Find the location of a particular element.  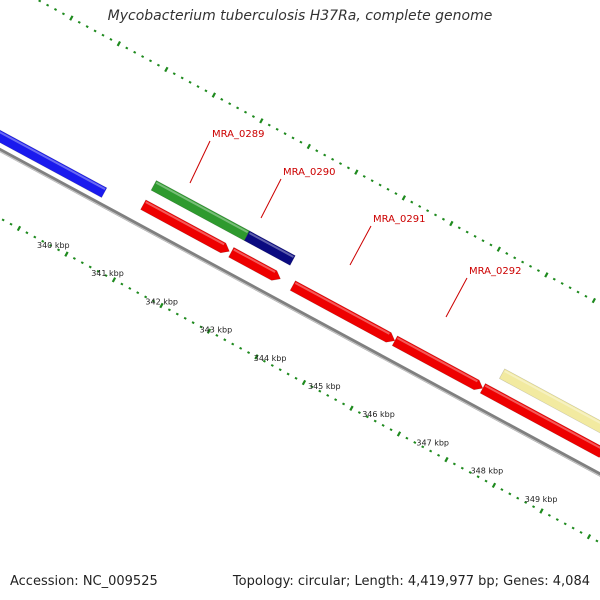

scale-label: 345 kbp is located at coordinates (324, 386).